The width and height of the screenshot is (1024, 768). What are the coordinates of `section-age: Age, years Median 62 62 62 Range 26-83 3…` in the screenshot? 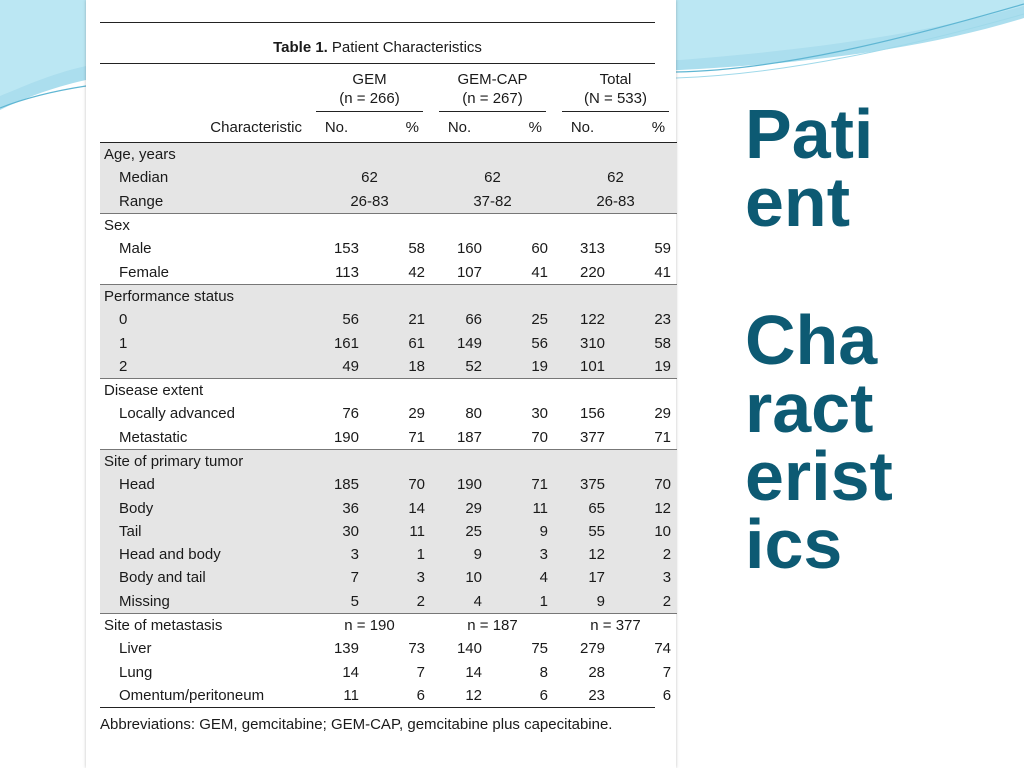 It's located at (389, 178).